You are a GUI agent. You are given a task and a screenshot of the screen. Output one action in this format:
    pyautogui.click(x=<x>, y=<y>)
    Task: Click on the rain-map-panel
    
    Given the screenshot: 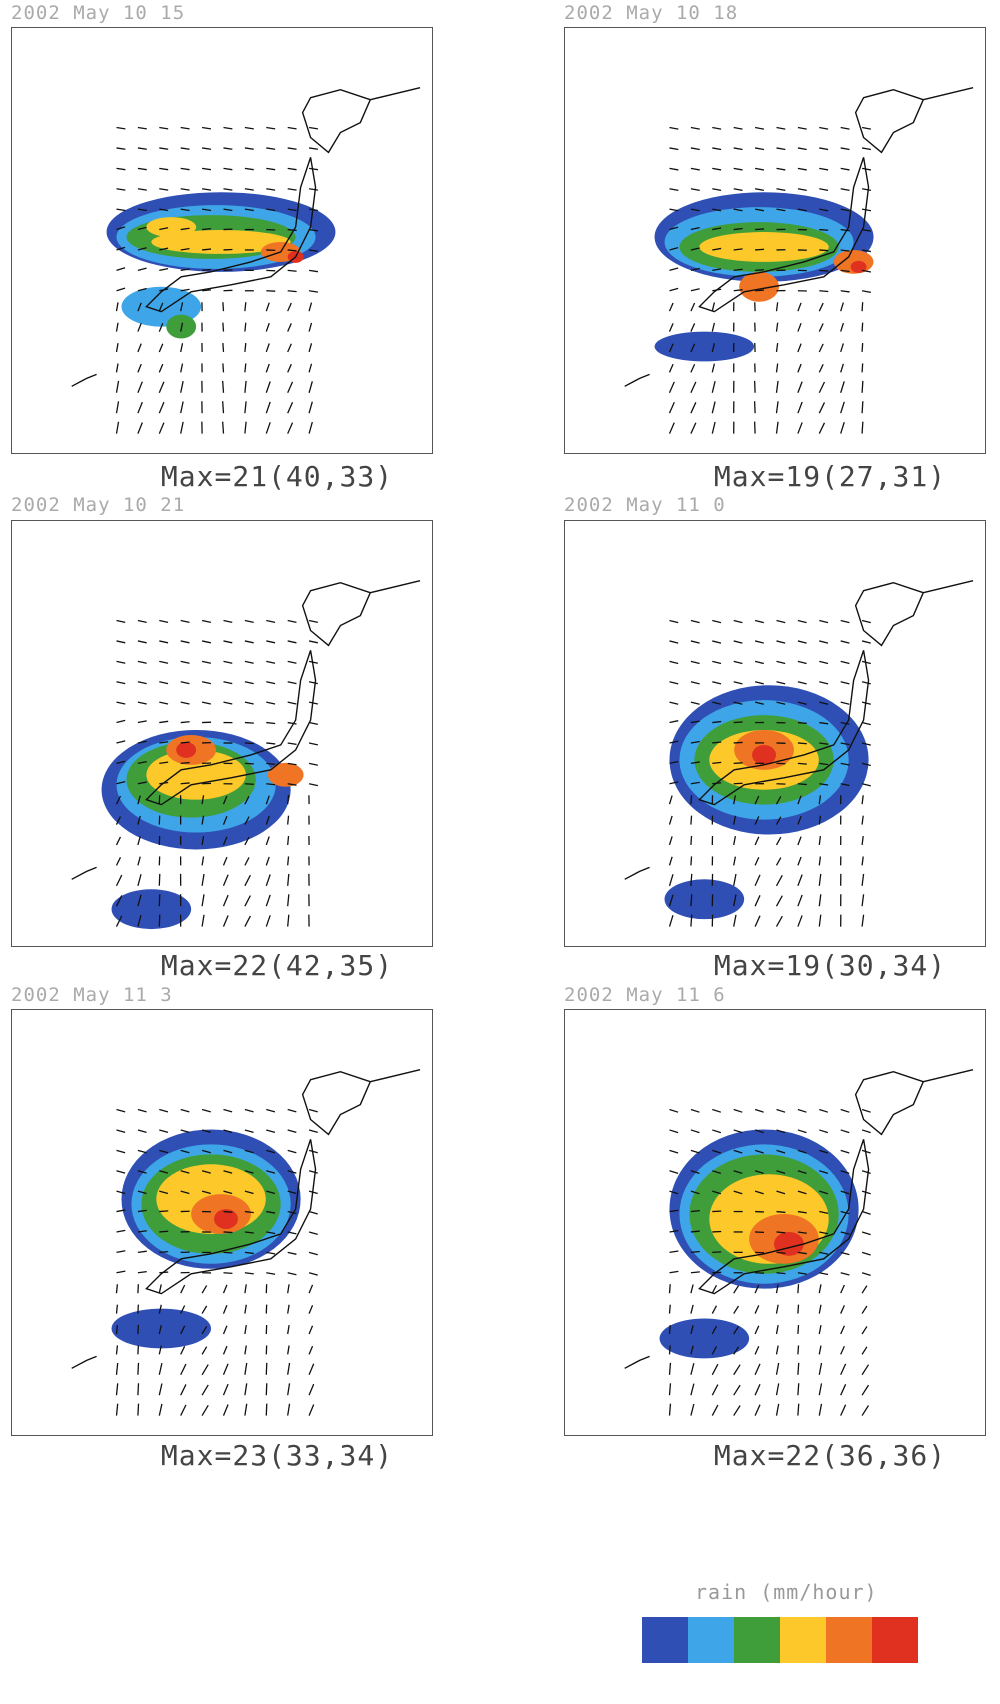 What is the action you would take?
    pyautogui.click(x=222, y=1222)
    